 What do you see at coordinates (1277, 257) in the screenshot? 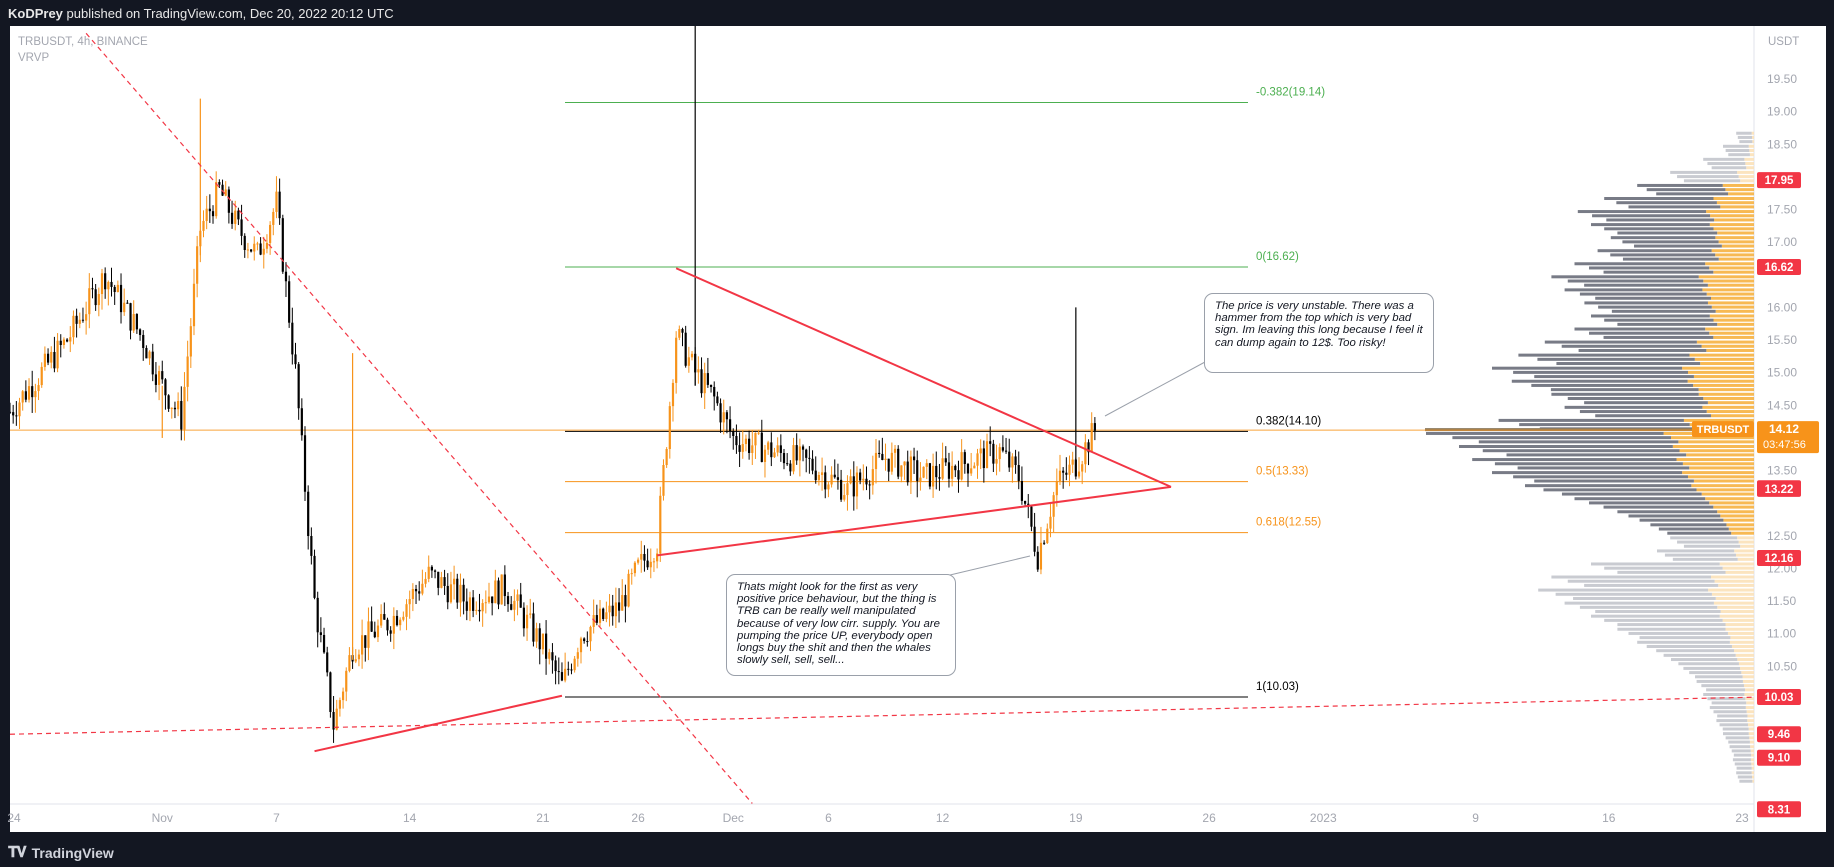
I see `fib-label: 0(16.62)` at bounding box center [1277, 257].